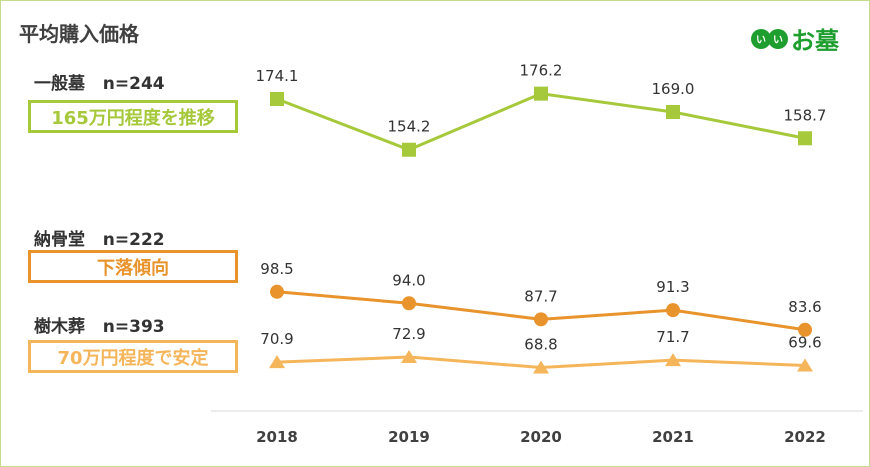 The image size is (870, 467). I want to click on series-note-noukotsudo: 下落傾向, so click(133, 266).